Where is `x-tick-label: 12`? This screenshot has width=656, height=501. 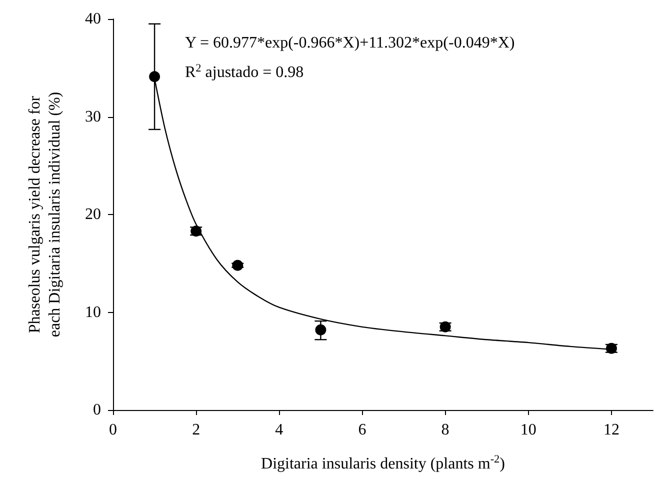 x-tick-label: 12 is located at coordinates (611, 430).